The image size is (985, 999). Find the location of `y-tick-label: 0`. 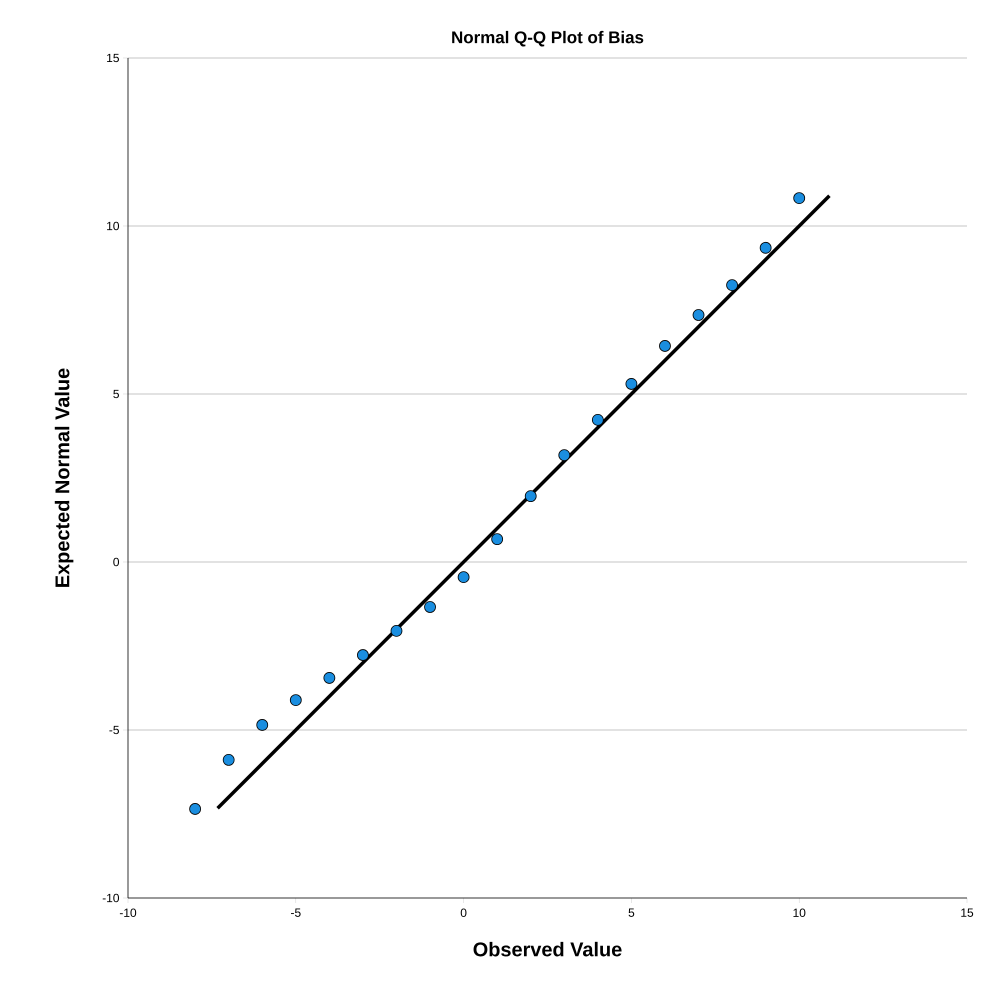

y-tick-label: 0 is located at coordinates (116, 562).